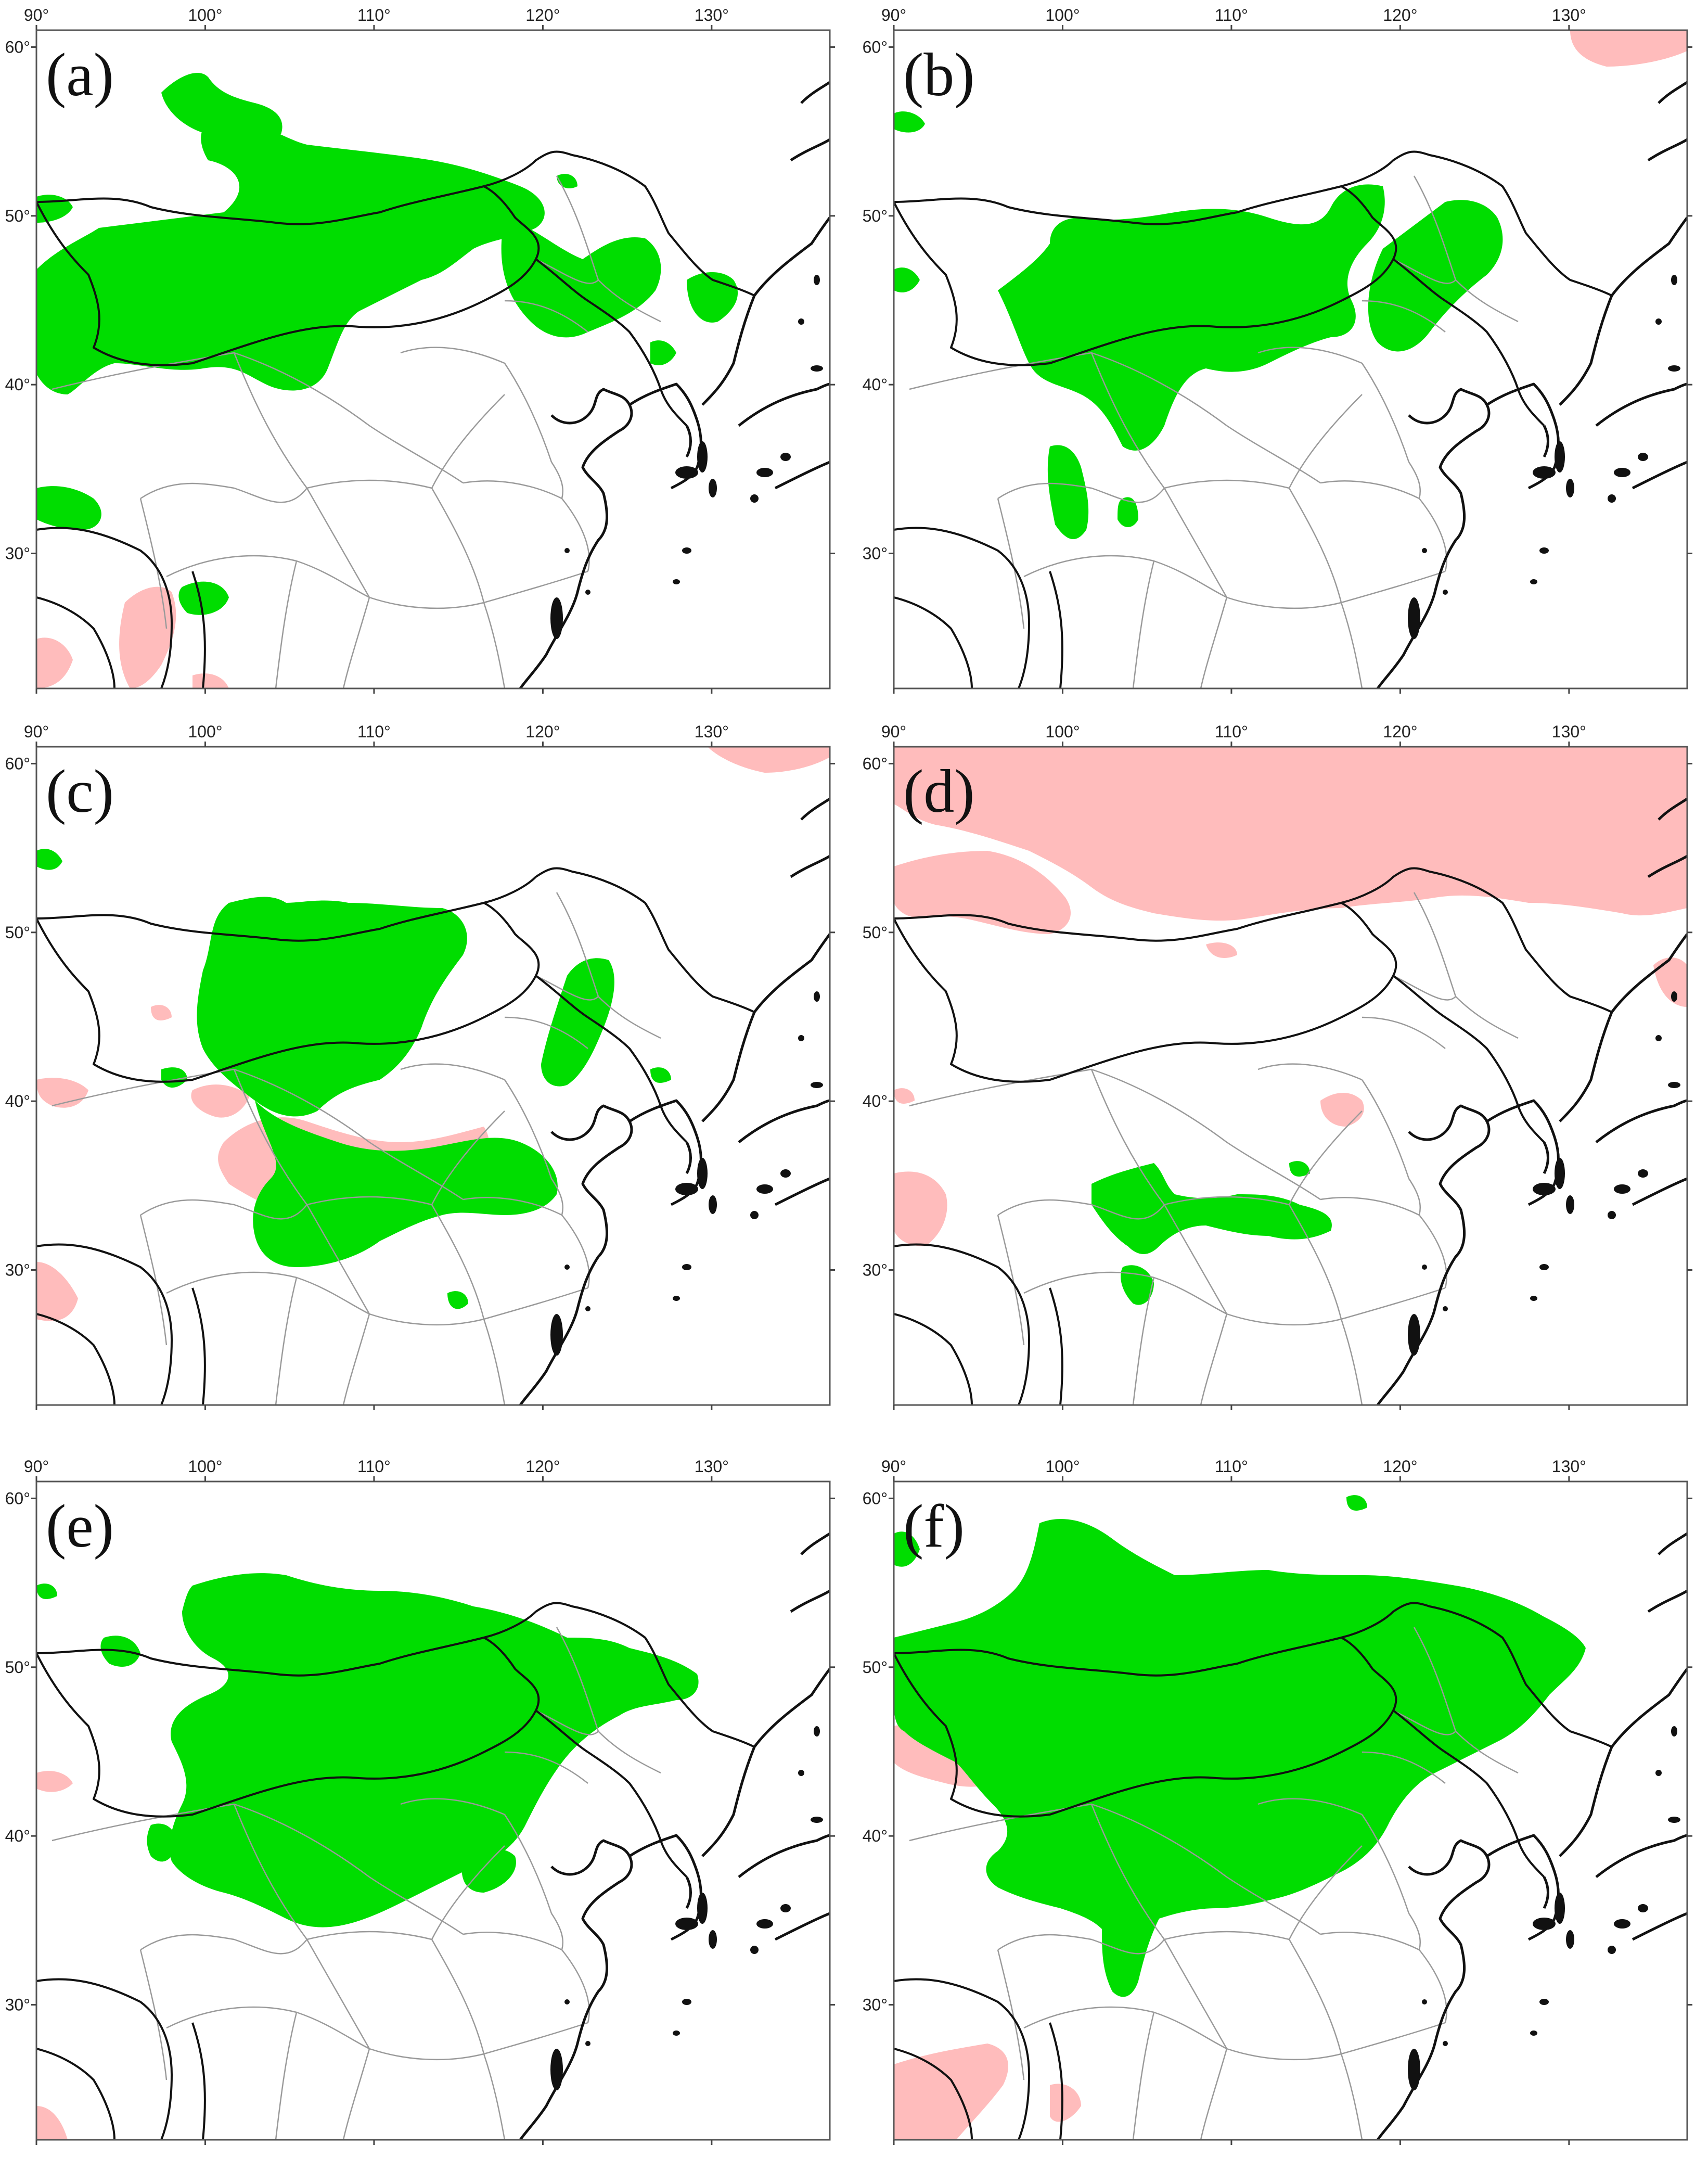 The height and width of the screenshot is (2158, 1708). I want to click on panel-label: (f), so click(934, 1526).